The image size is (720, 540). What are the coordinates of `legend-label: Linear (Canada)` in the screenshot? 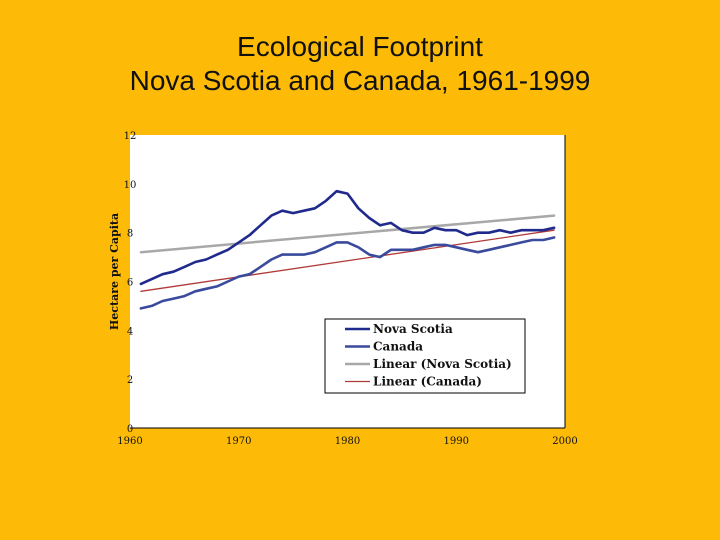 It's located at (427, 382).